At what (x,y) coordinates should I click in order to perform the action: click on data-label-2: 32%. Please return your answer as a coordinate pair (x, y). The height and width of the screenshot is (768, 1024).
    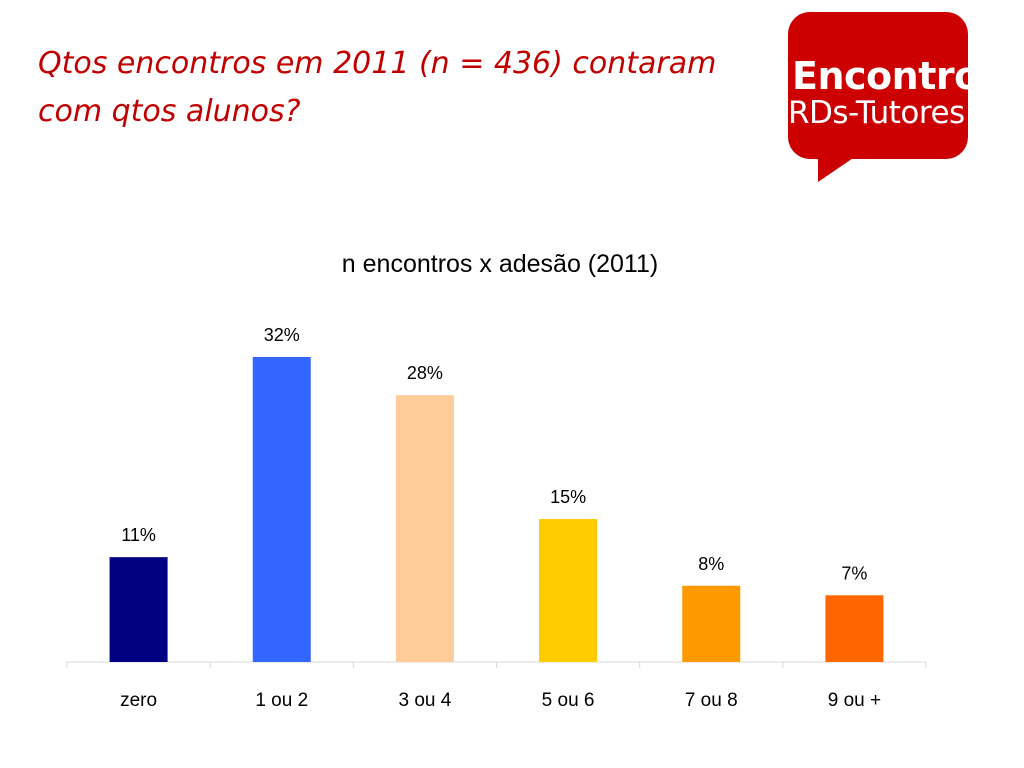
    Looking at the image, I should click on (282, 335).